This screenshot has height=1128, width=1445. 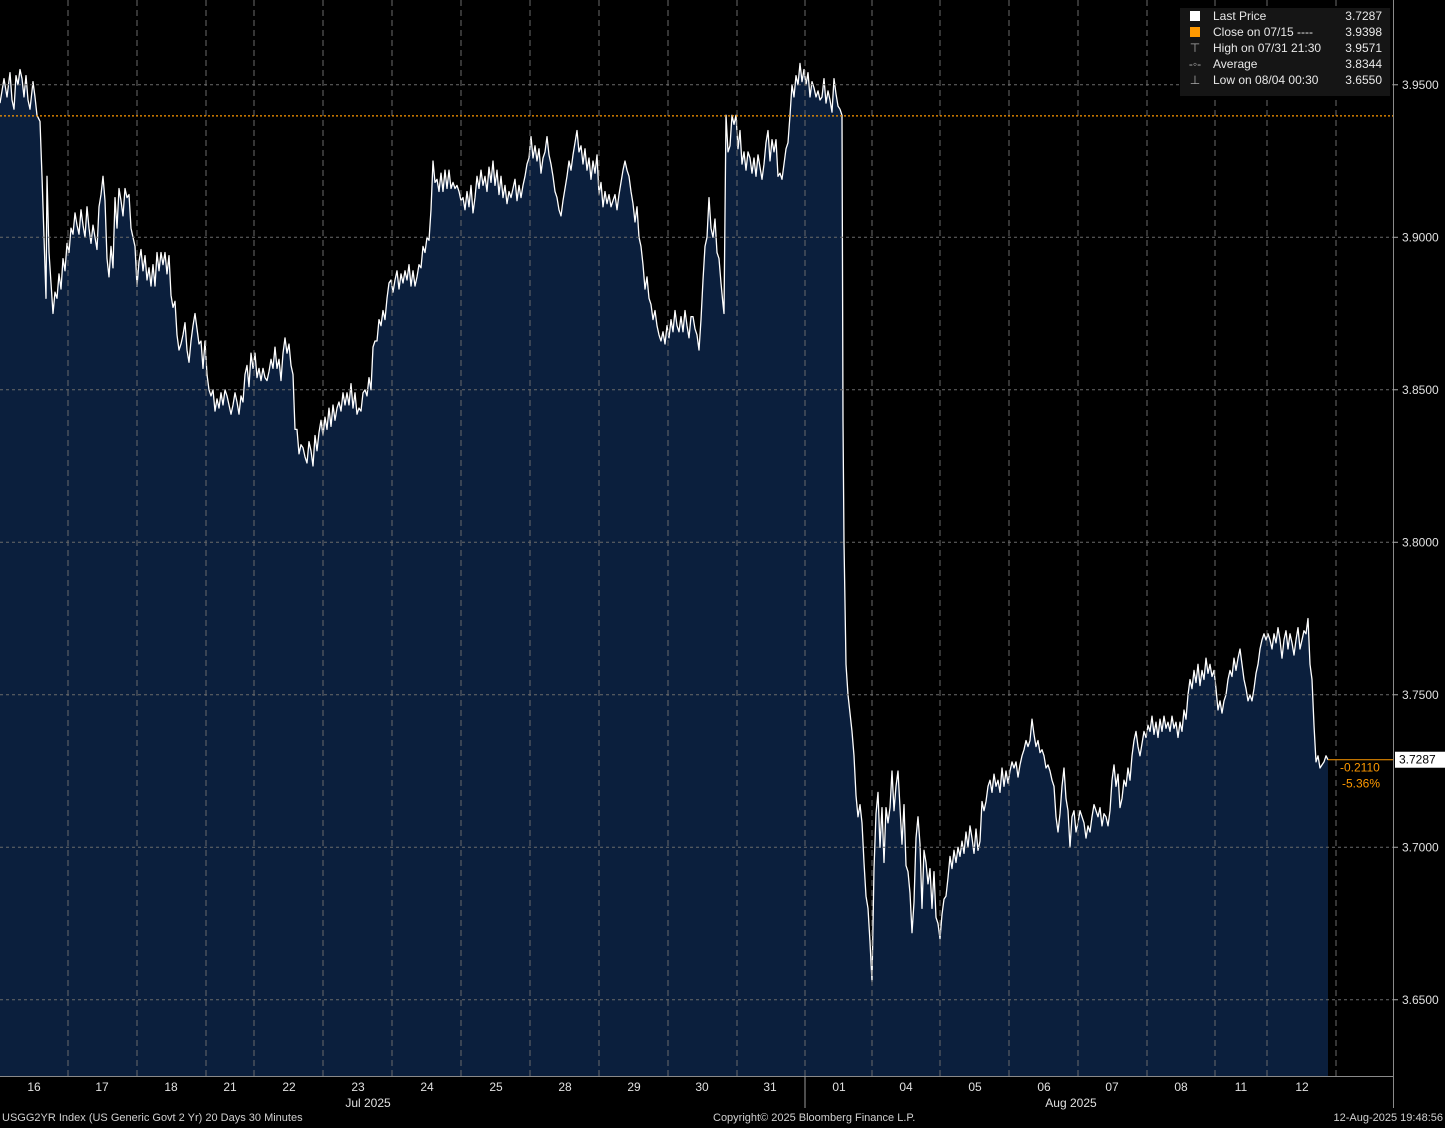 I want to click on footer-copyright: Copyright© 2025 Bloomberg Finance L.P., so click(x=814, y=1118).